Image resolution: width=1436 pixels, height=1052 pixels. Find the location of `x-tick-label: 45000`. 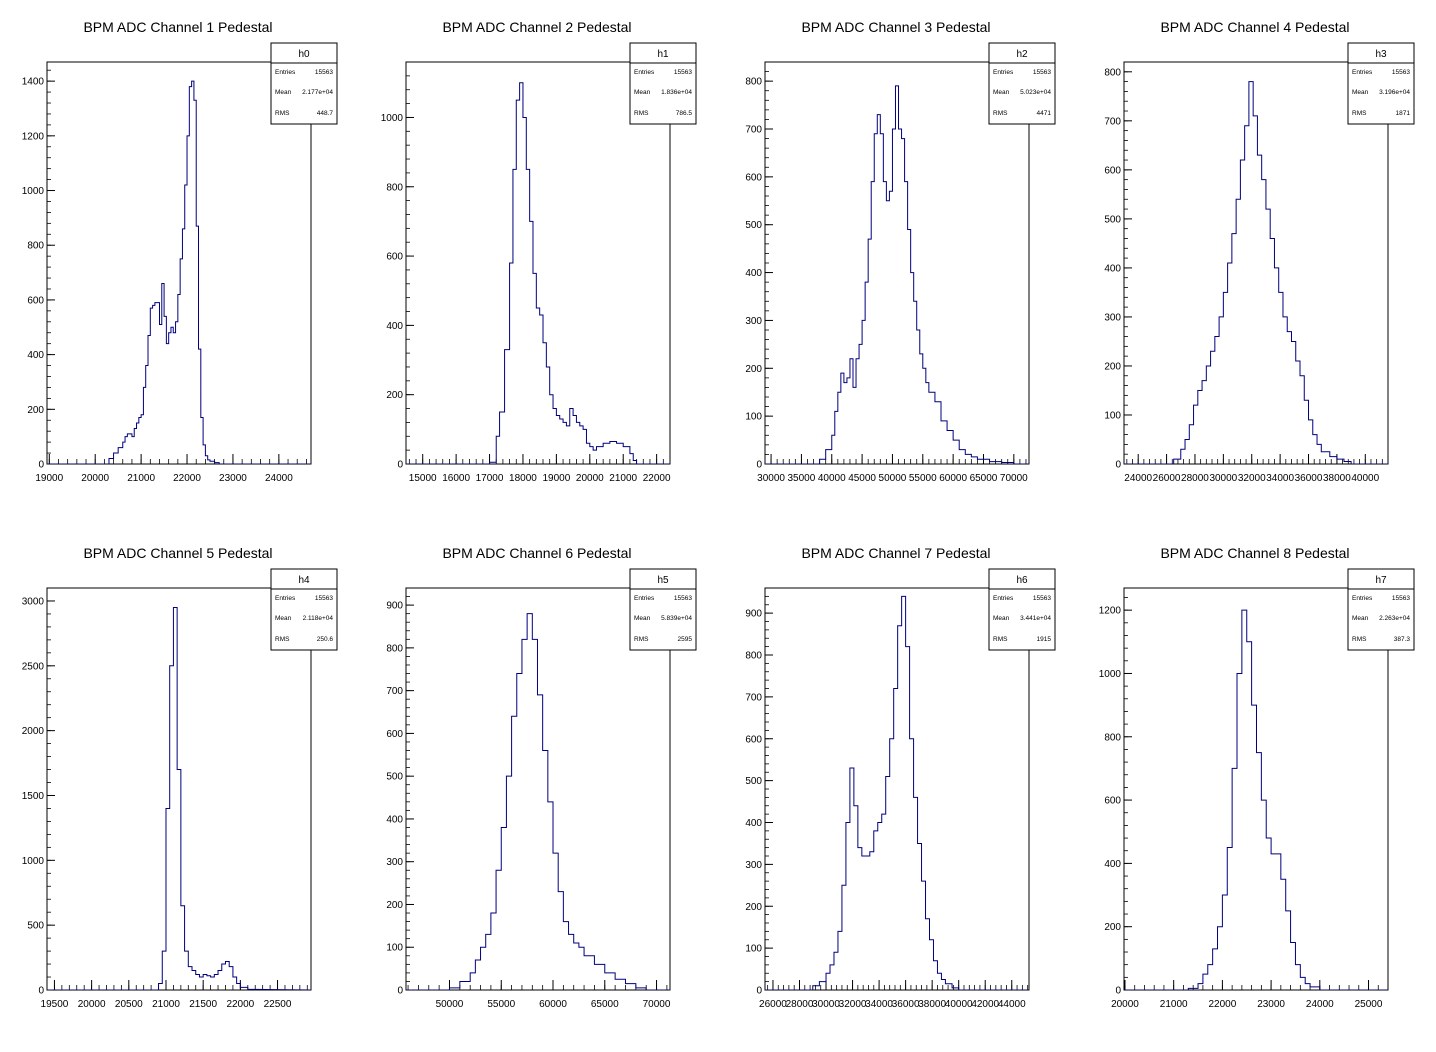

x-tick-label: 45000 is located at coordinates (862, 478).